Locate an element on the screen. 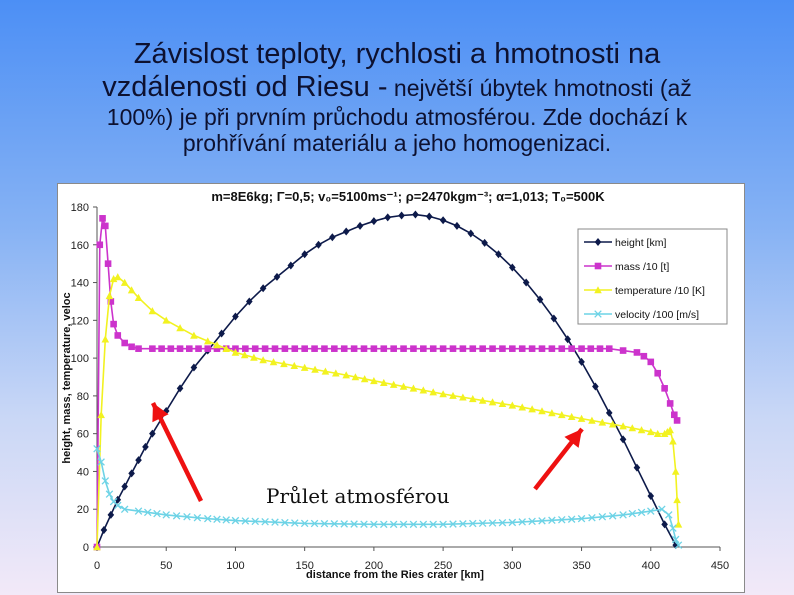  legend-box is located at coordinates (652, 276).